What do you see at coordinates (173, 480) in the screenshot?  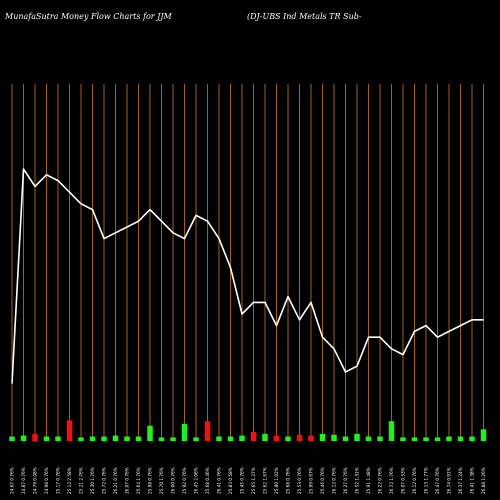 I see `x-tick-label: 26.00 0.76%` at bounding box center [173, 480].